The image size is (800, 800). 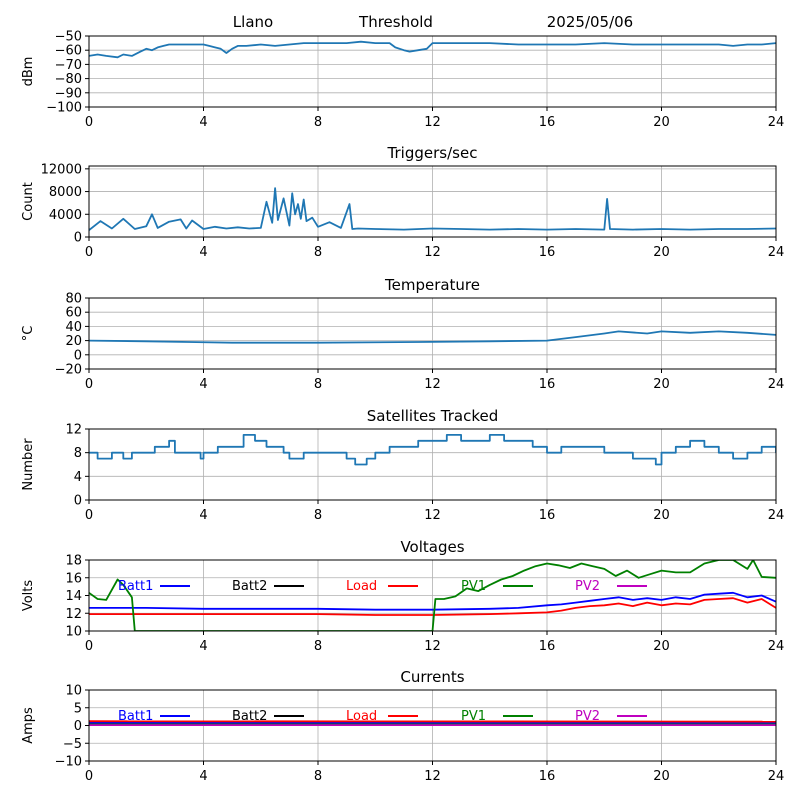 I want to click on y-tick-label: 14, so click(x=73, y=596).